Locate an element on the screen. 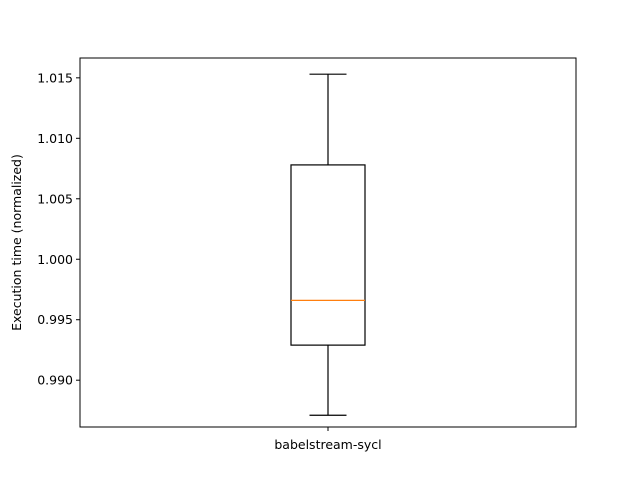 This screenshot has width=640, height=480. plot-area is located at coordinates (328, 244).